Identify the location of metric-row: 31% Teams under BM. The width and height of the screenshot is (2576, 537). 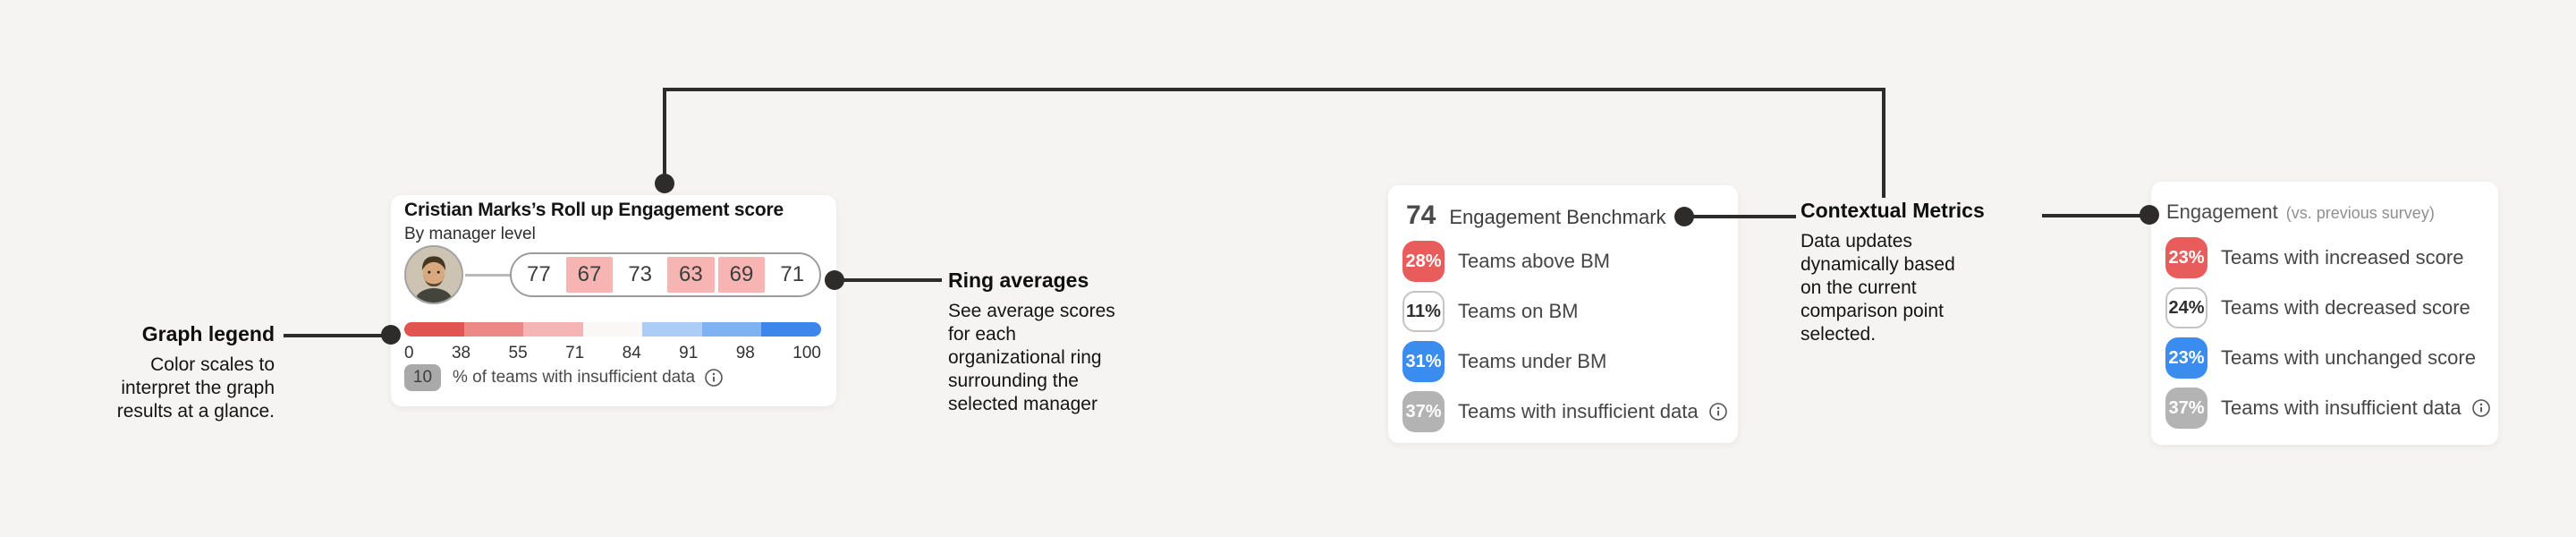
(1565, 361).